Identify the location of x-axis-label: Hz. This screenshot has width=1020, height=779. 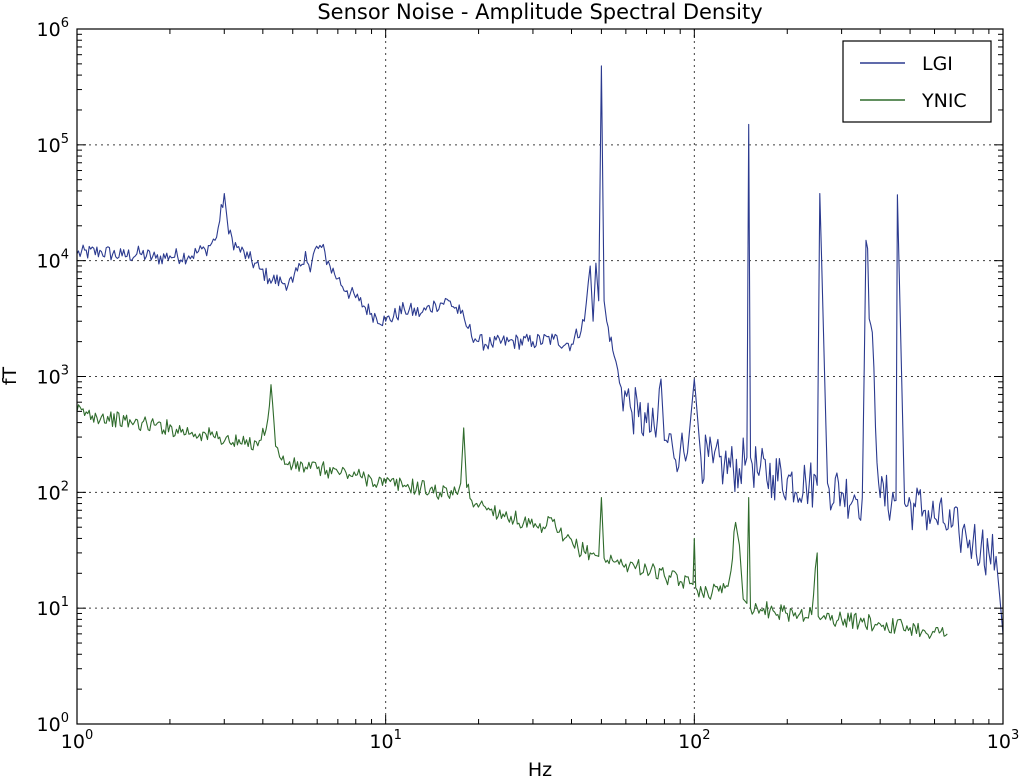
(540, 769).